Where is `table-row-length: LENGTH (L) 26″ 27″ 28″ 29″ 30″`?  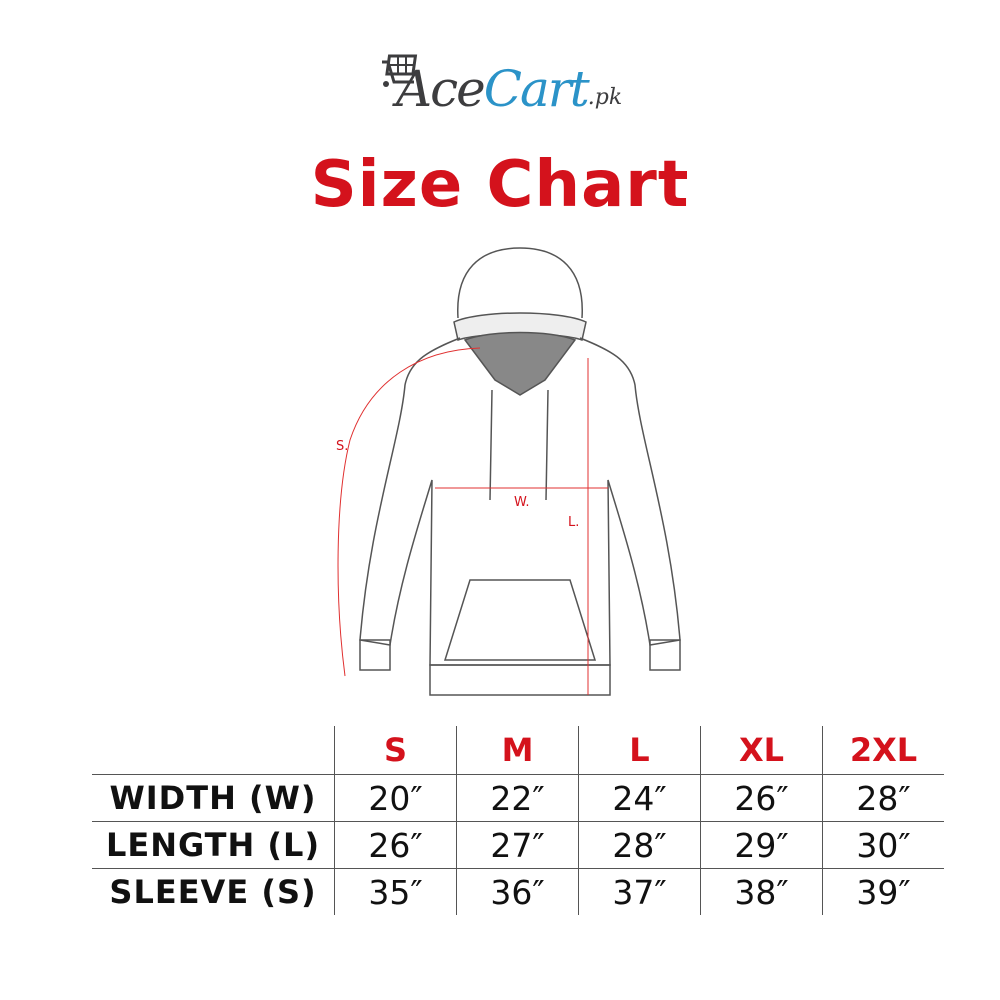
table-row-length: LENGTH (L) 26″ 27″ 28″ 29″ 30″ is located at coordinates (518, 845).